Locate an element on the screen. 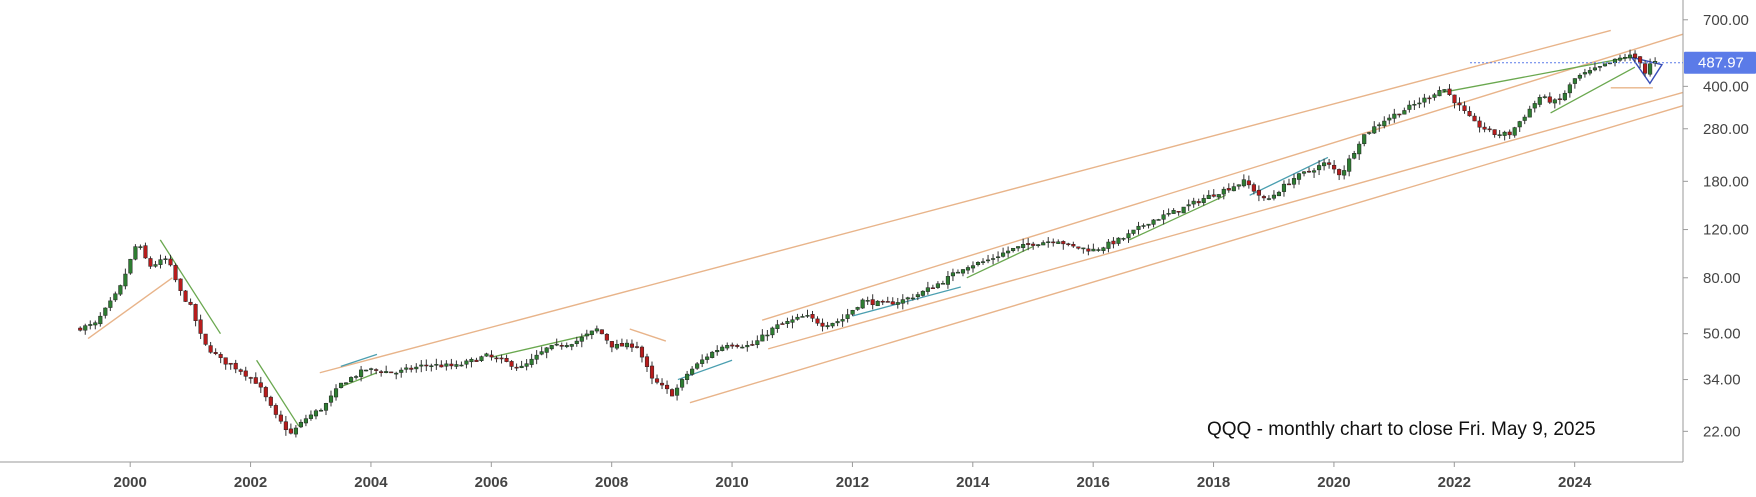  top-2008-line is located at coordinates (648, 335).